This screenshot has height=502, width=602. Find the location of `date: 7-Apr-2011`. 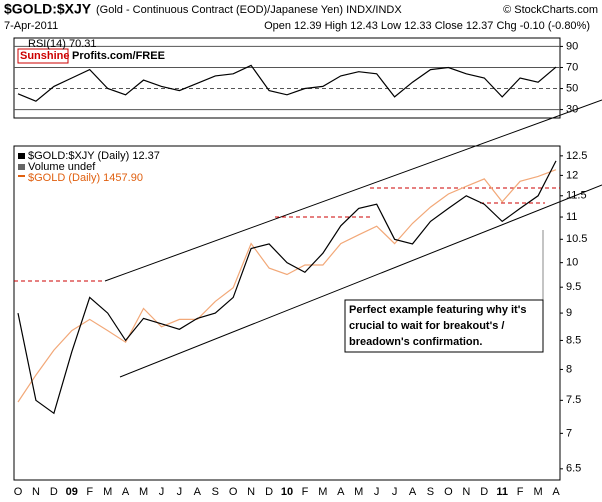

date: 7-Apr-2011 is located at coordinates (31, 26).